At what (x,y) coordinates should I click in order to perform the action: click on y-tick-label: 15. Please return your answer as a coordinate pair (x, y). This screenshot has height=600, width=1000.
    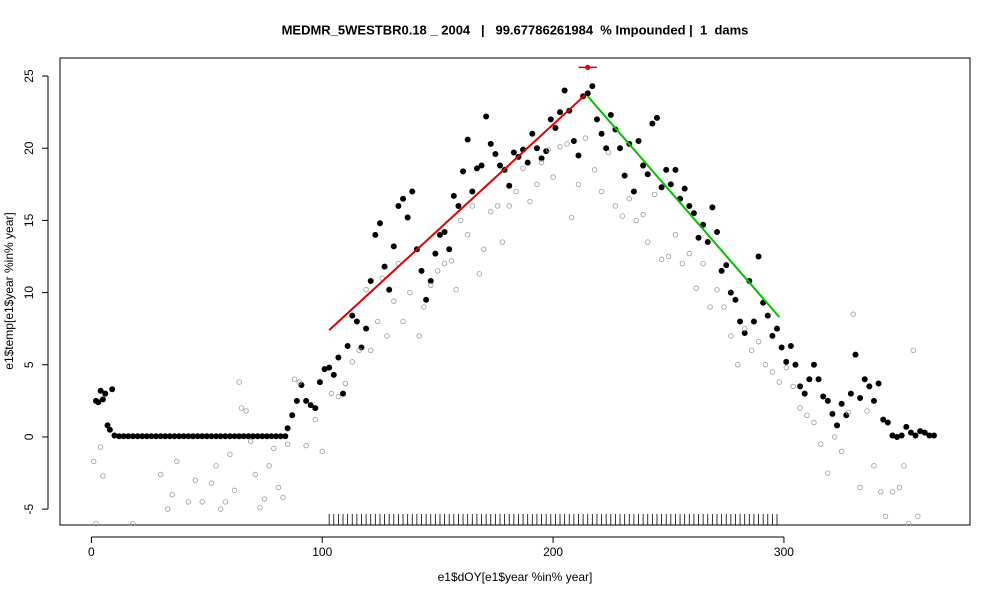
    Looking at the image, I should click on (29, 220).